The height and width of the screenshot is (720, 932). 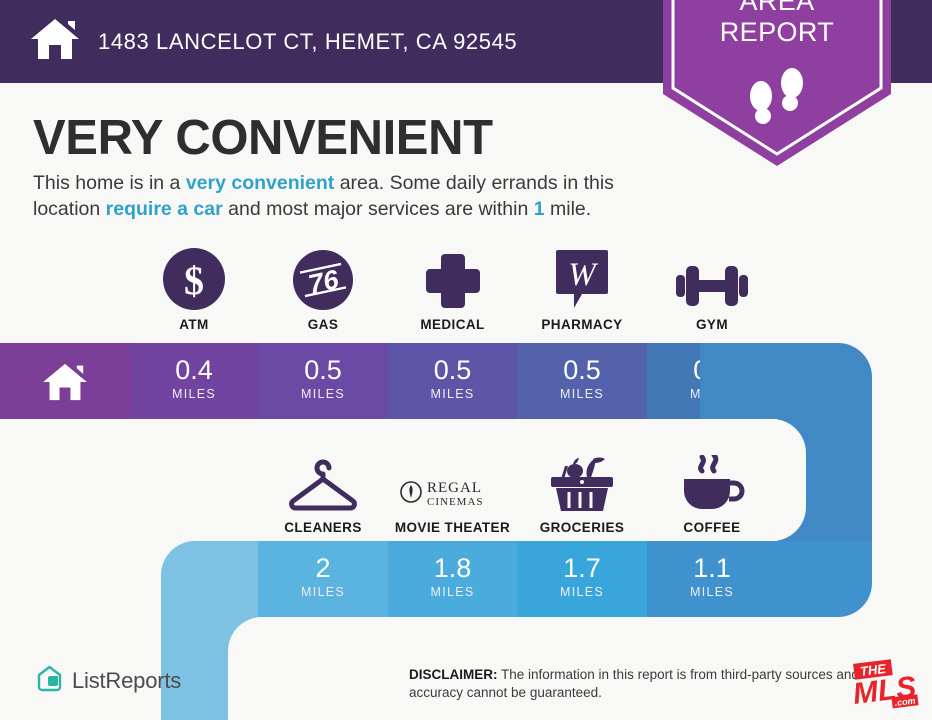 What do you see at coordinates (886, 686) in the screenshot?
I see `the-mls-com-logo: THE MLS .com` at bounding box center [886, 686].